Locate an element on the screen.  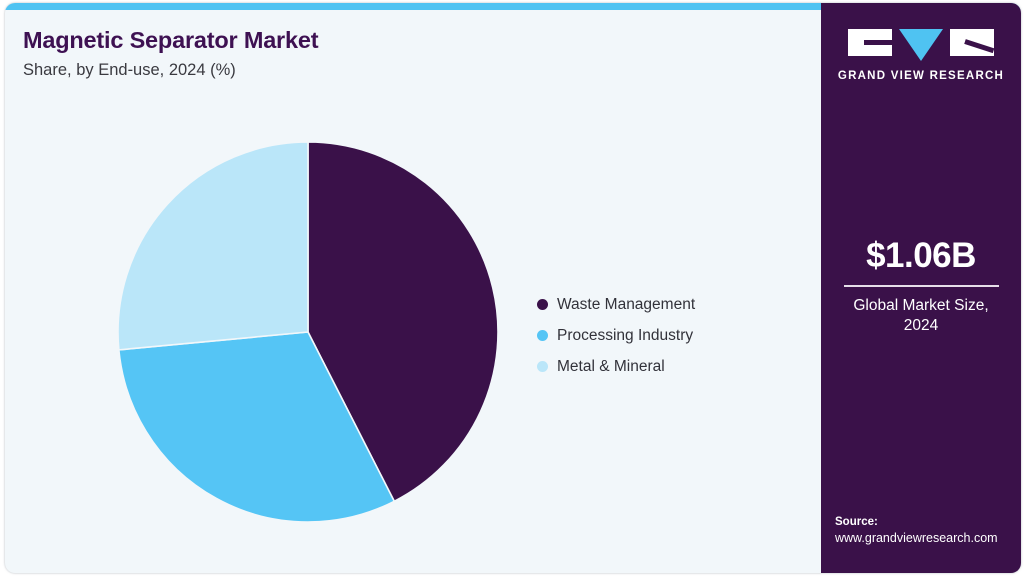
logo-marks is located at coordinates (921, 45).